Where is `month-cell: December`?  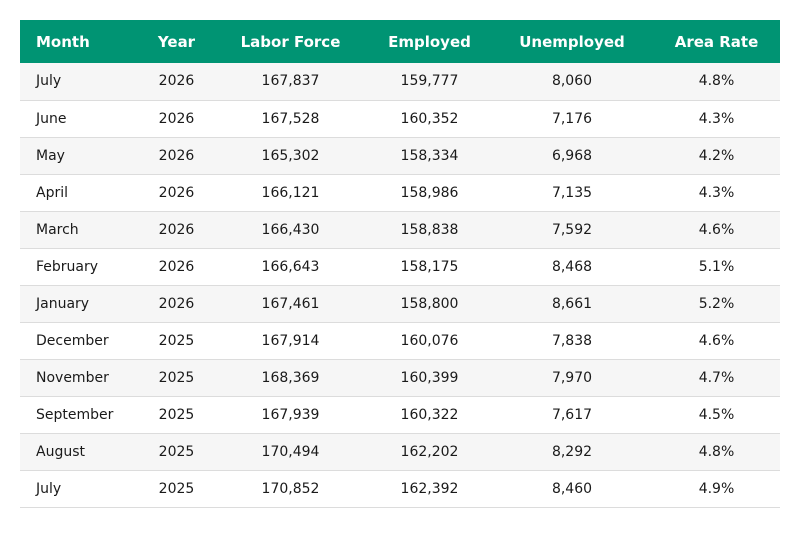 month-cell: December is located at coordinates (72, 340).